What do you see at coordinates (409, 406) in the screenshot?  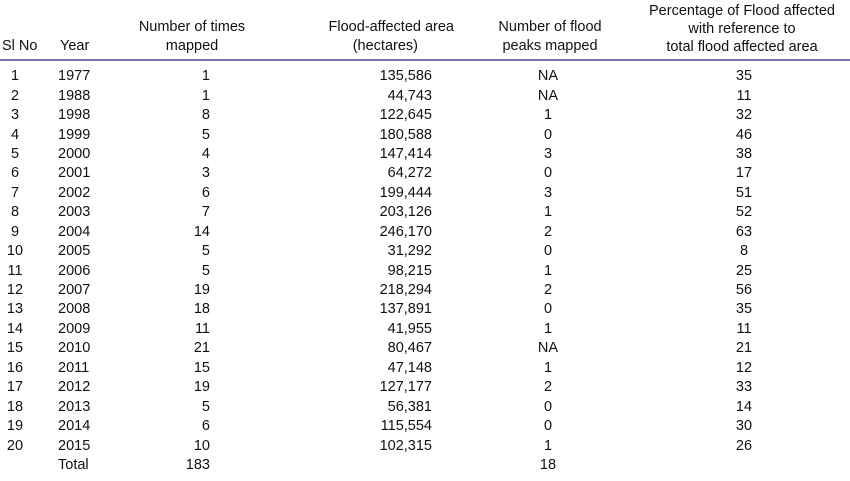 I see `cell-flood-area: 56,381` at bounding box center [409, 406].